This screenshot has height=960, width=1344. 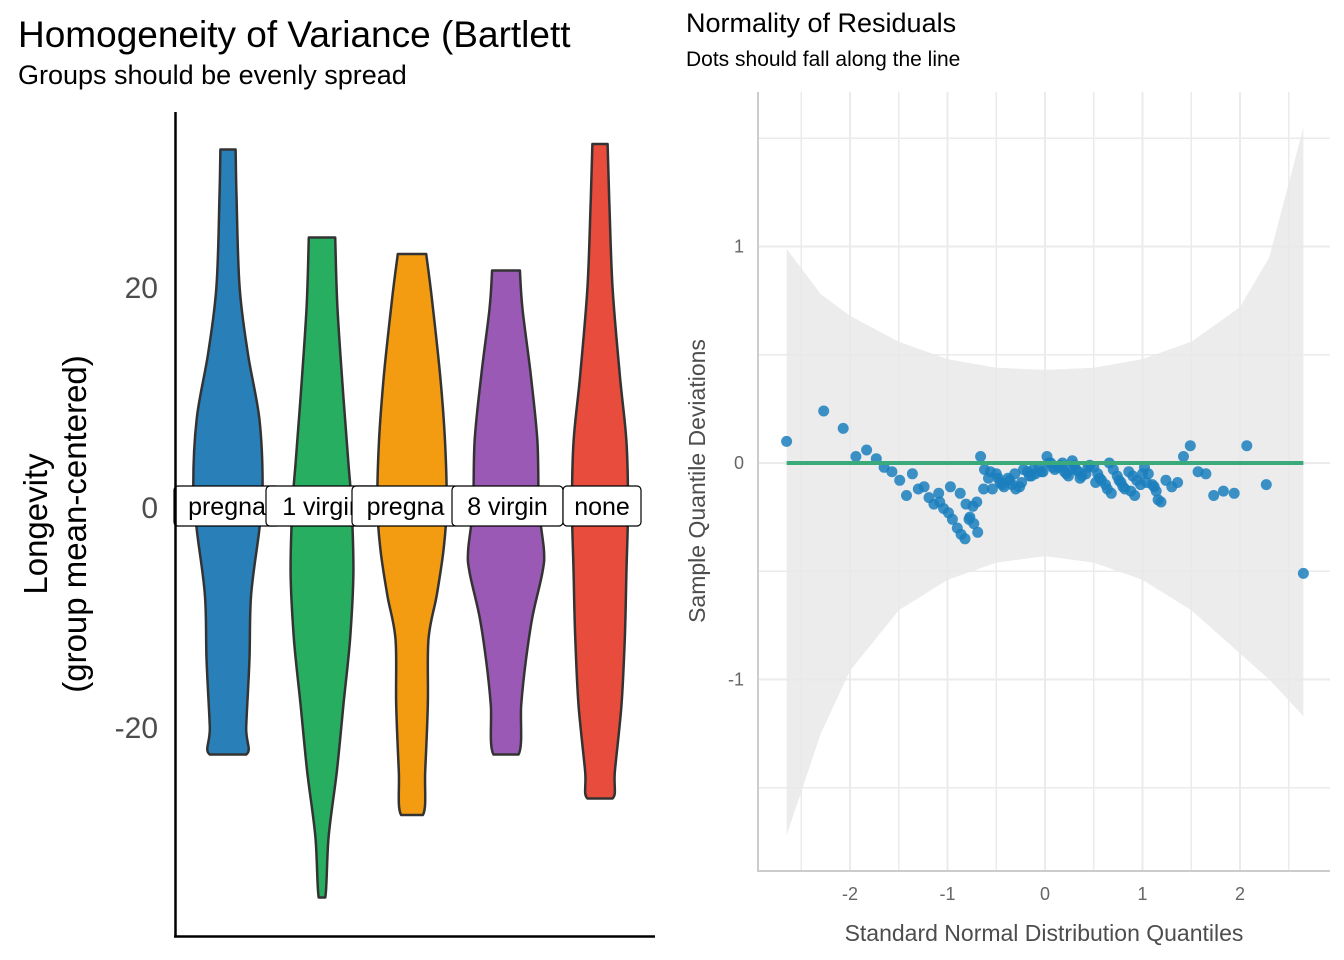 What do you see at coordinates (821, 23) in the screenshot?
I see `right-chart-title: Normality of Residuals` at bounding box center [821, 23].